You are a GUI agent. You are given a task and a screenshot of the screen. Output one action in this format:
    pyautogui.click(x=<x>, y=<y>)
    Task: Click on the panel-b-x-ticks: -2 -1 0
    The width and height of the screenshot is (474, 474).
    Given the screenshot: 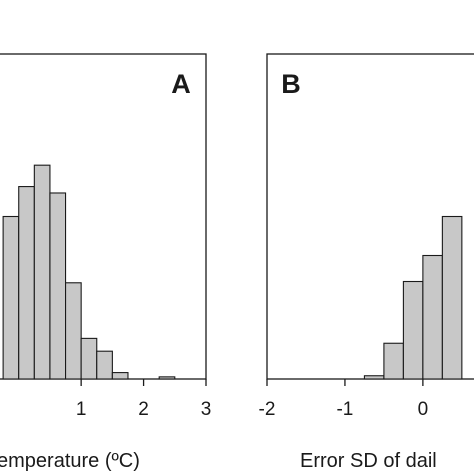 What is the action you would take?
    pyautogui.click(x=344, y=399)
    